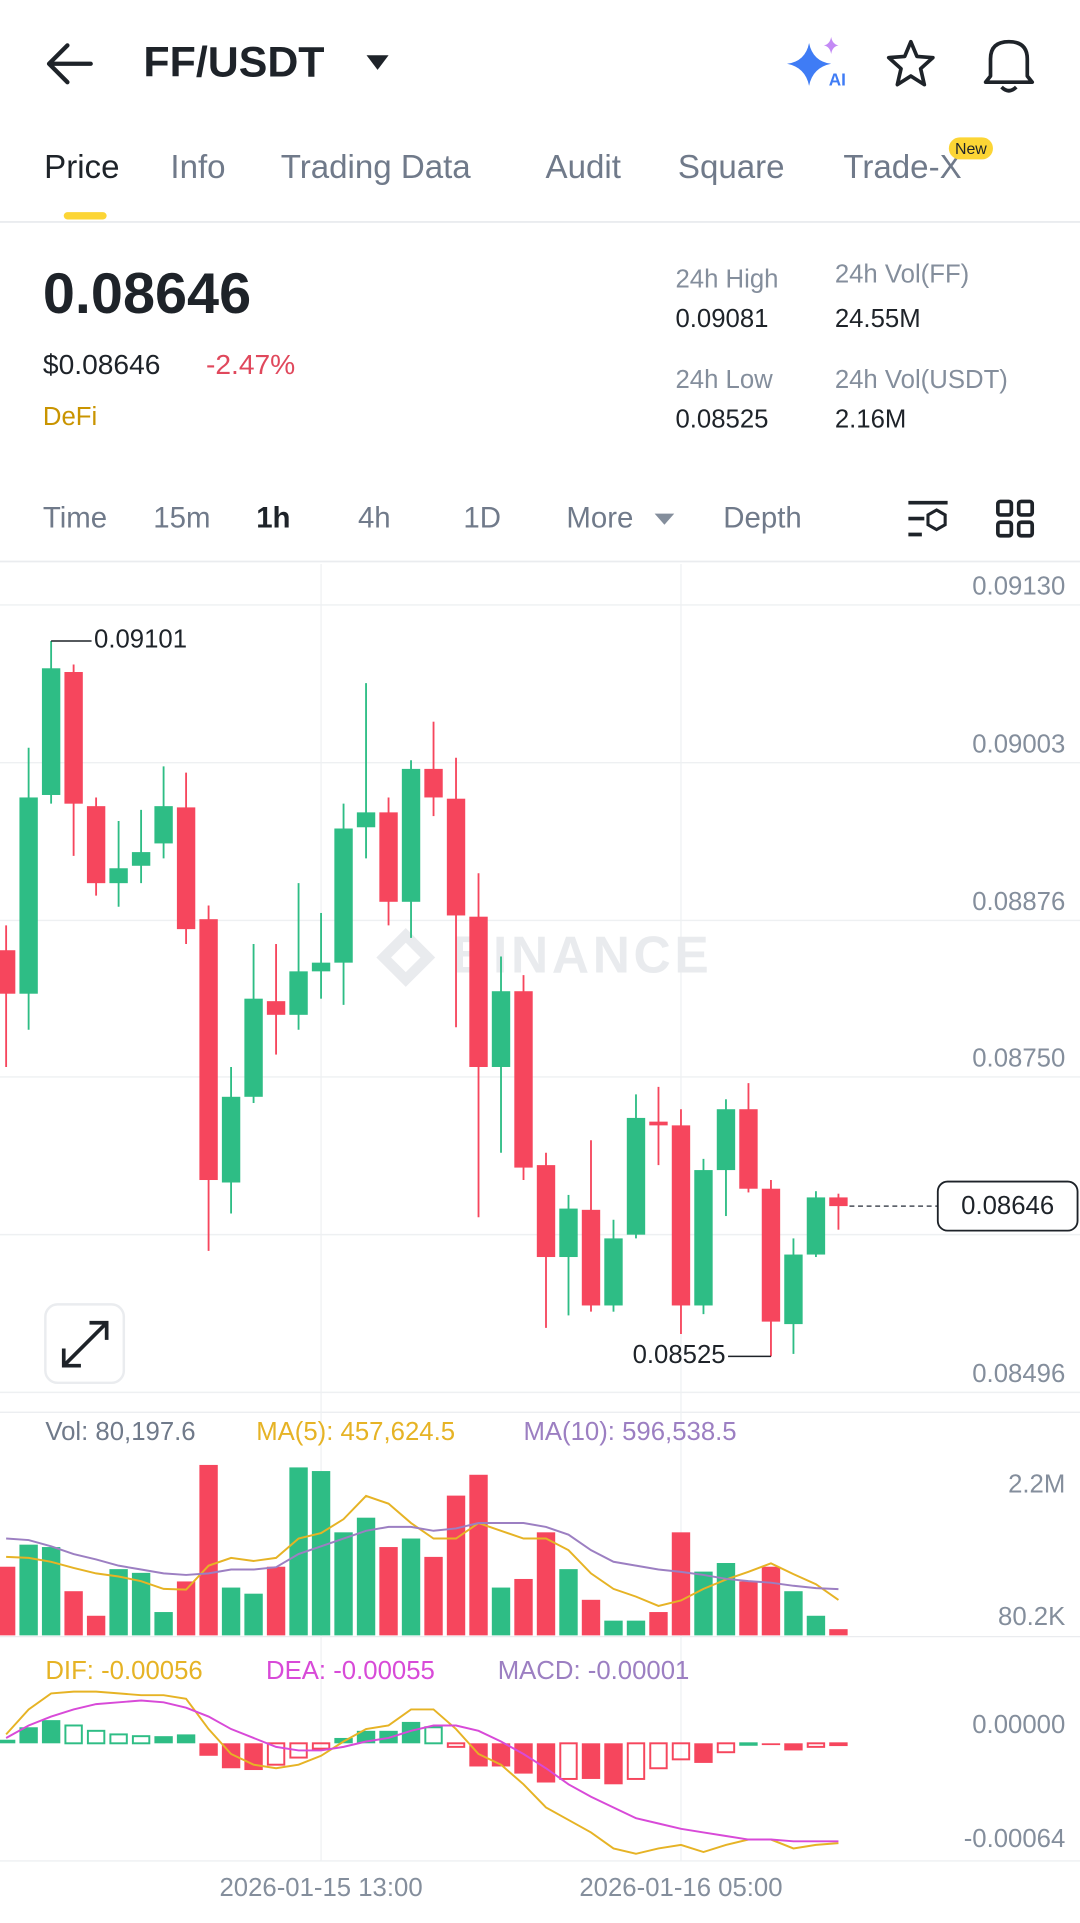 This screenshot has width=1080, height=1923. I want to click on ma-line, so click(423, 1550).